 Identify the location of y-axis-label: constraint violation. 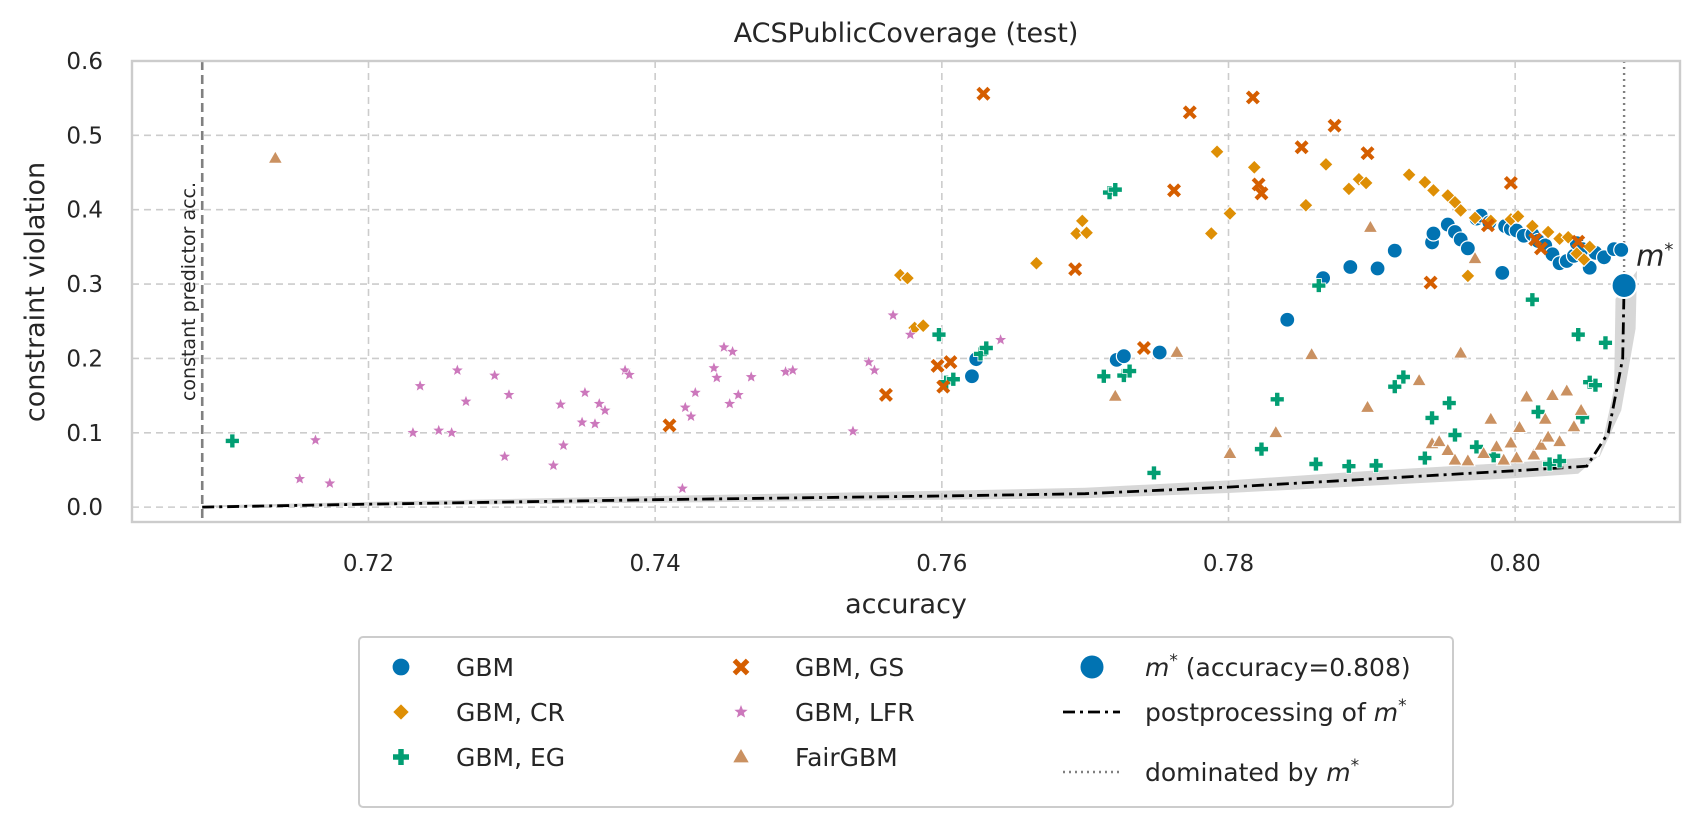
(35, 292).